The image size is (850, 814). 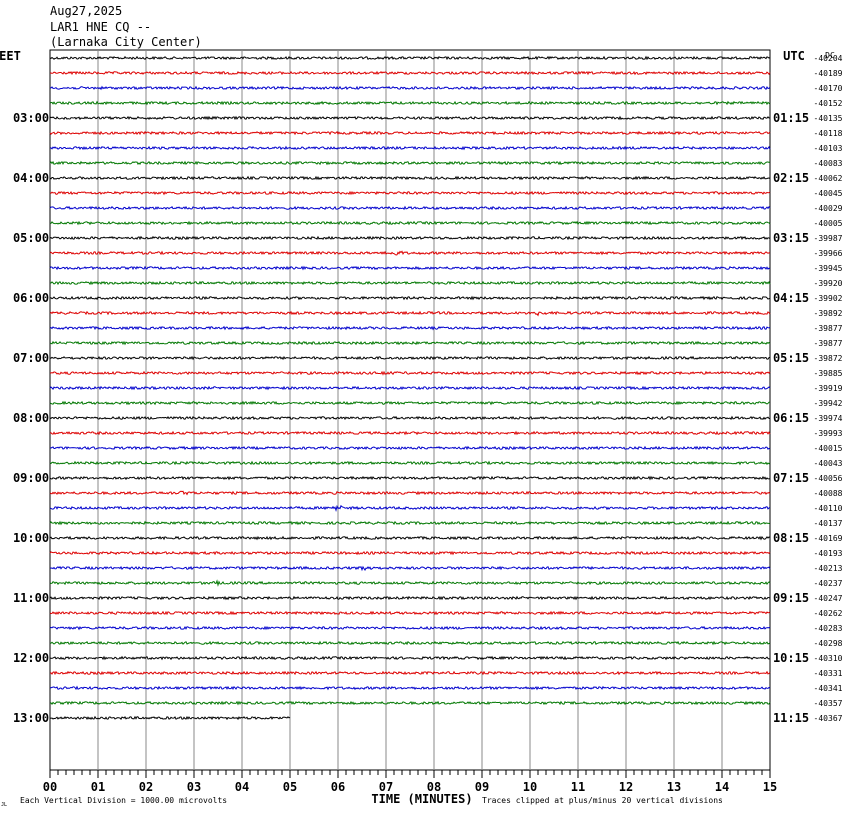 What do you see at coordinates (828, 73) in the screenshot?
I see `dc-offset-label: -40189` at bounding box center [828, 73].